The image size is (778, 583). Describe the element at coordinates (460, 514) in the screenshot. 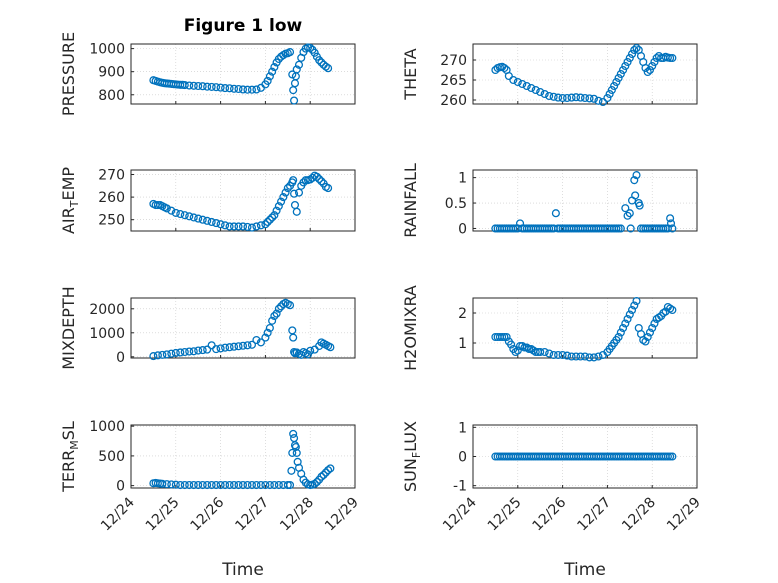

I see `x-tick-label: 12/24` at that location.